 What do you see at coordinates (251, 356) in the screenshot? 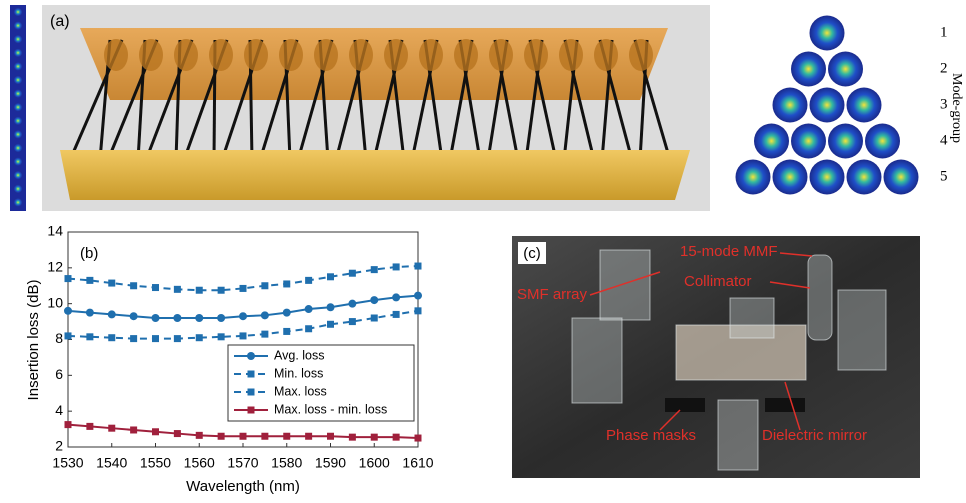
I see `legend-marker` at bounding box center [251, 356].